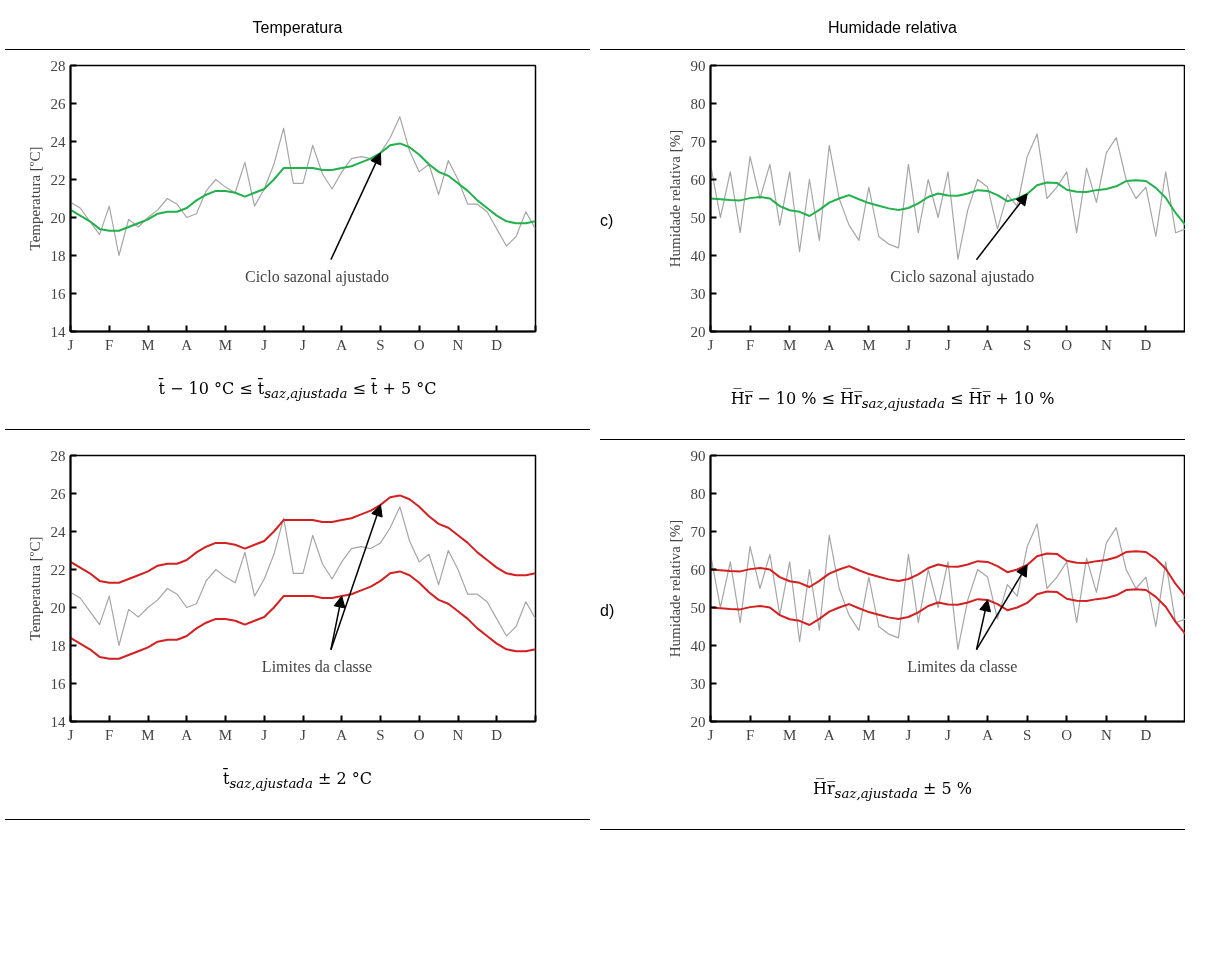 This screenshot has width=1209, height=967. What do you see at coordinates (297, 28) in the screenshot?
I see `chart-title: Temperatura` at bounding box center [297, 28].